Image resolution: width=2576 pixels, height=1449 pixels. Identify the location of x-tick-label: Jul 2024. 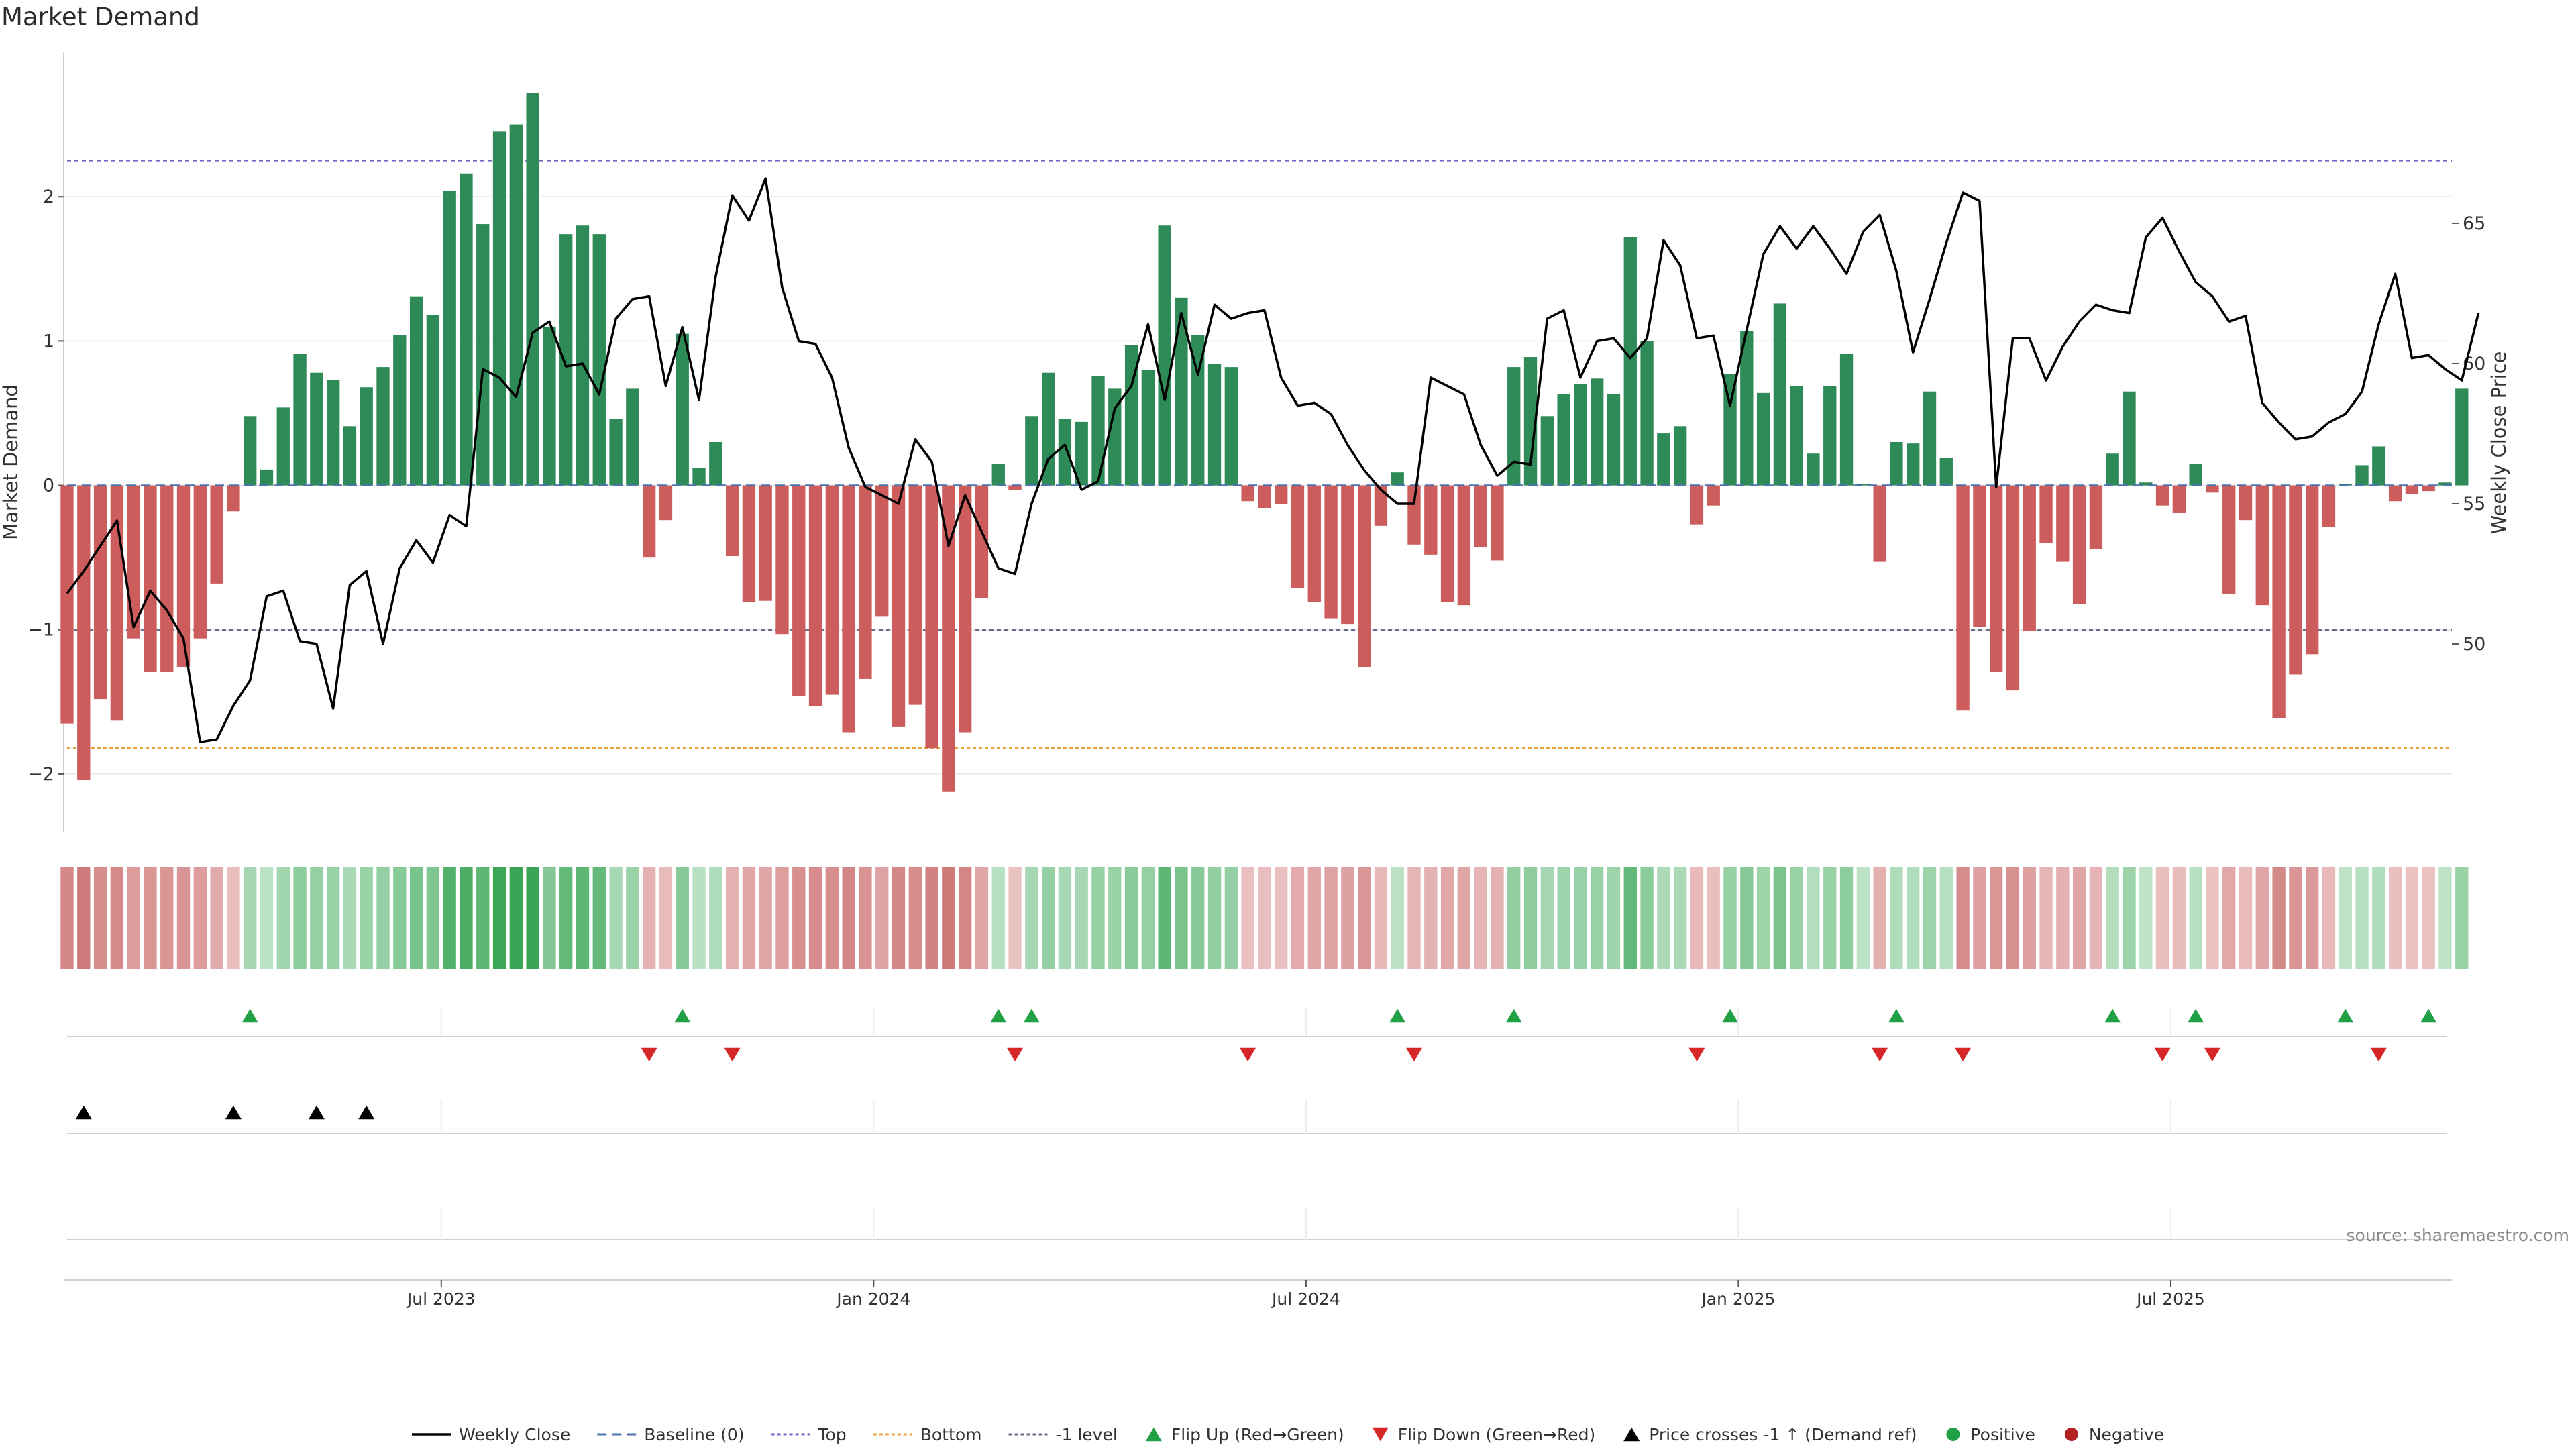
(1305, 1299).